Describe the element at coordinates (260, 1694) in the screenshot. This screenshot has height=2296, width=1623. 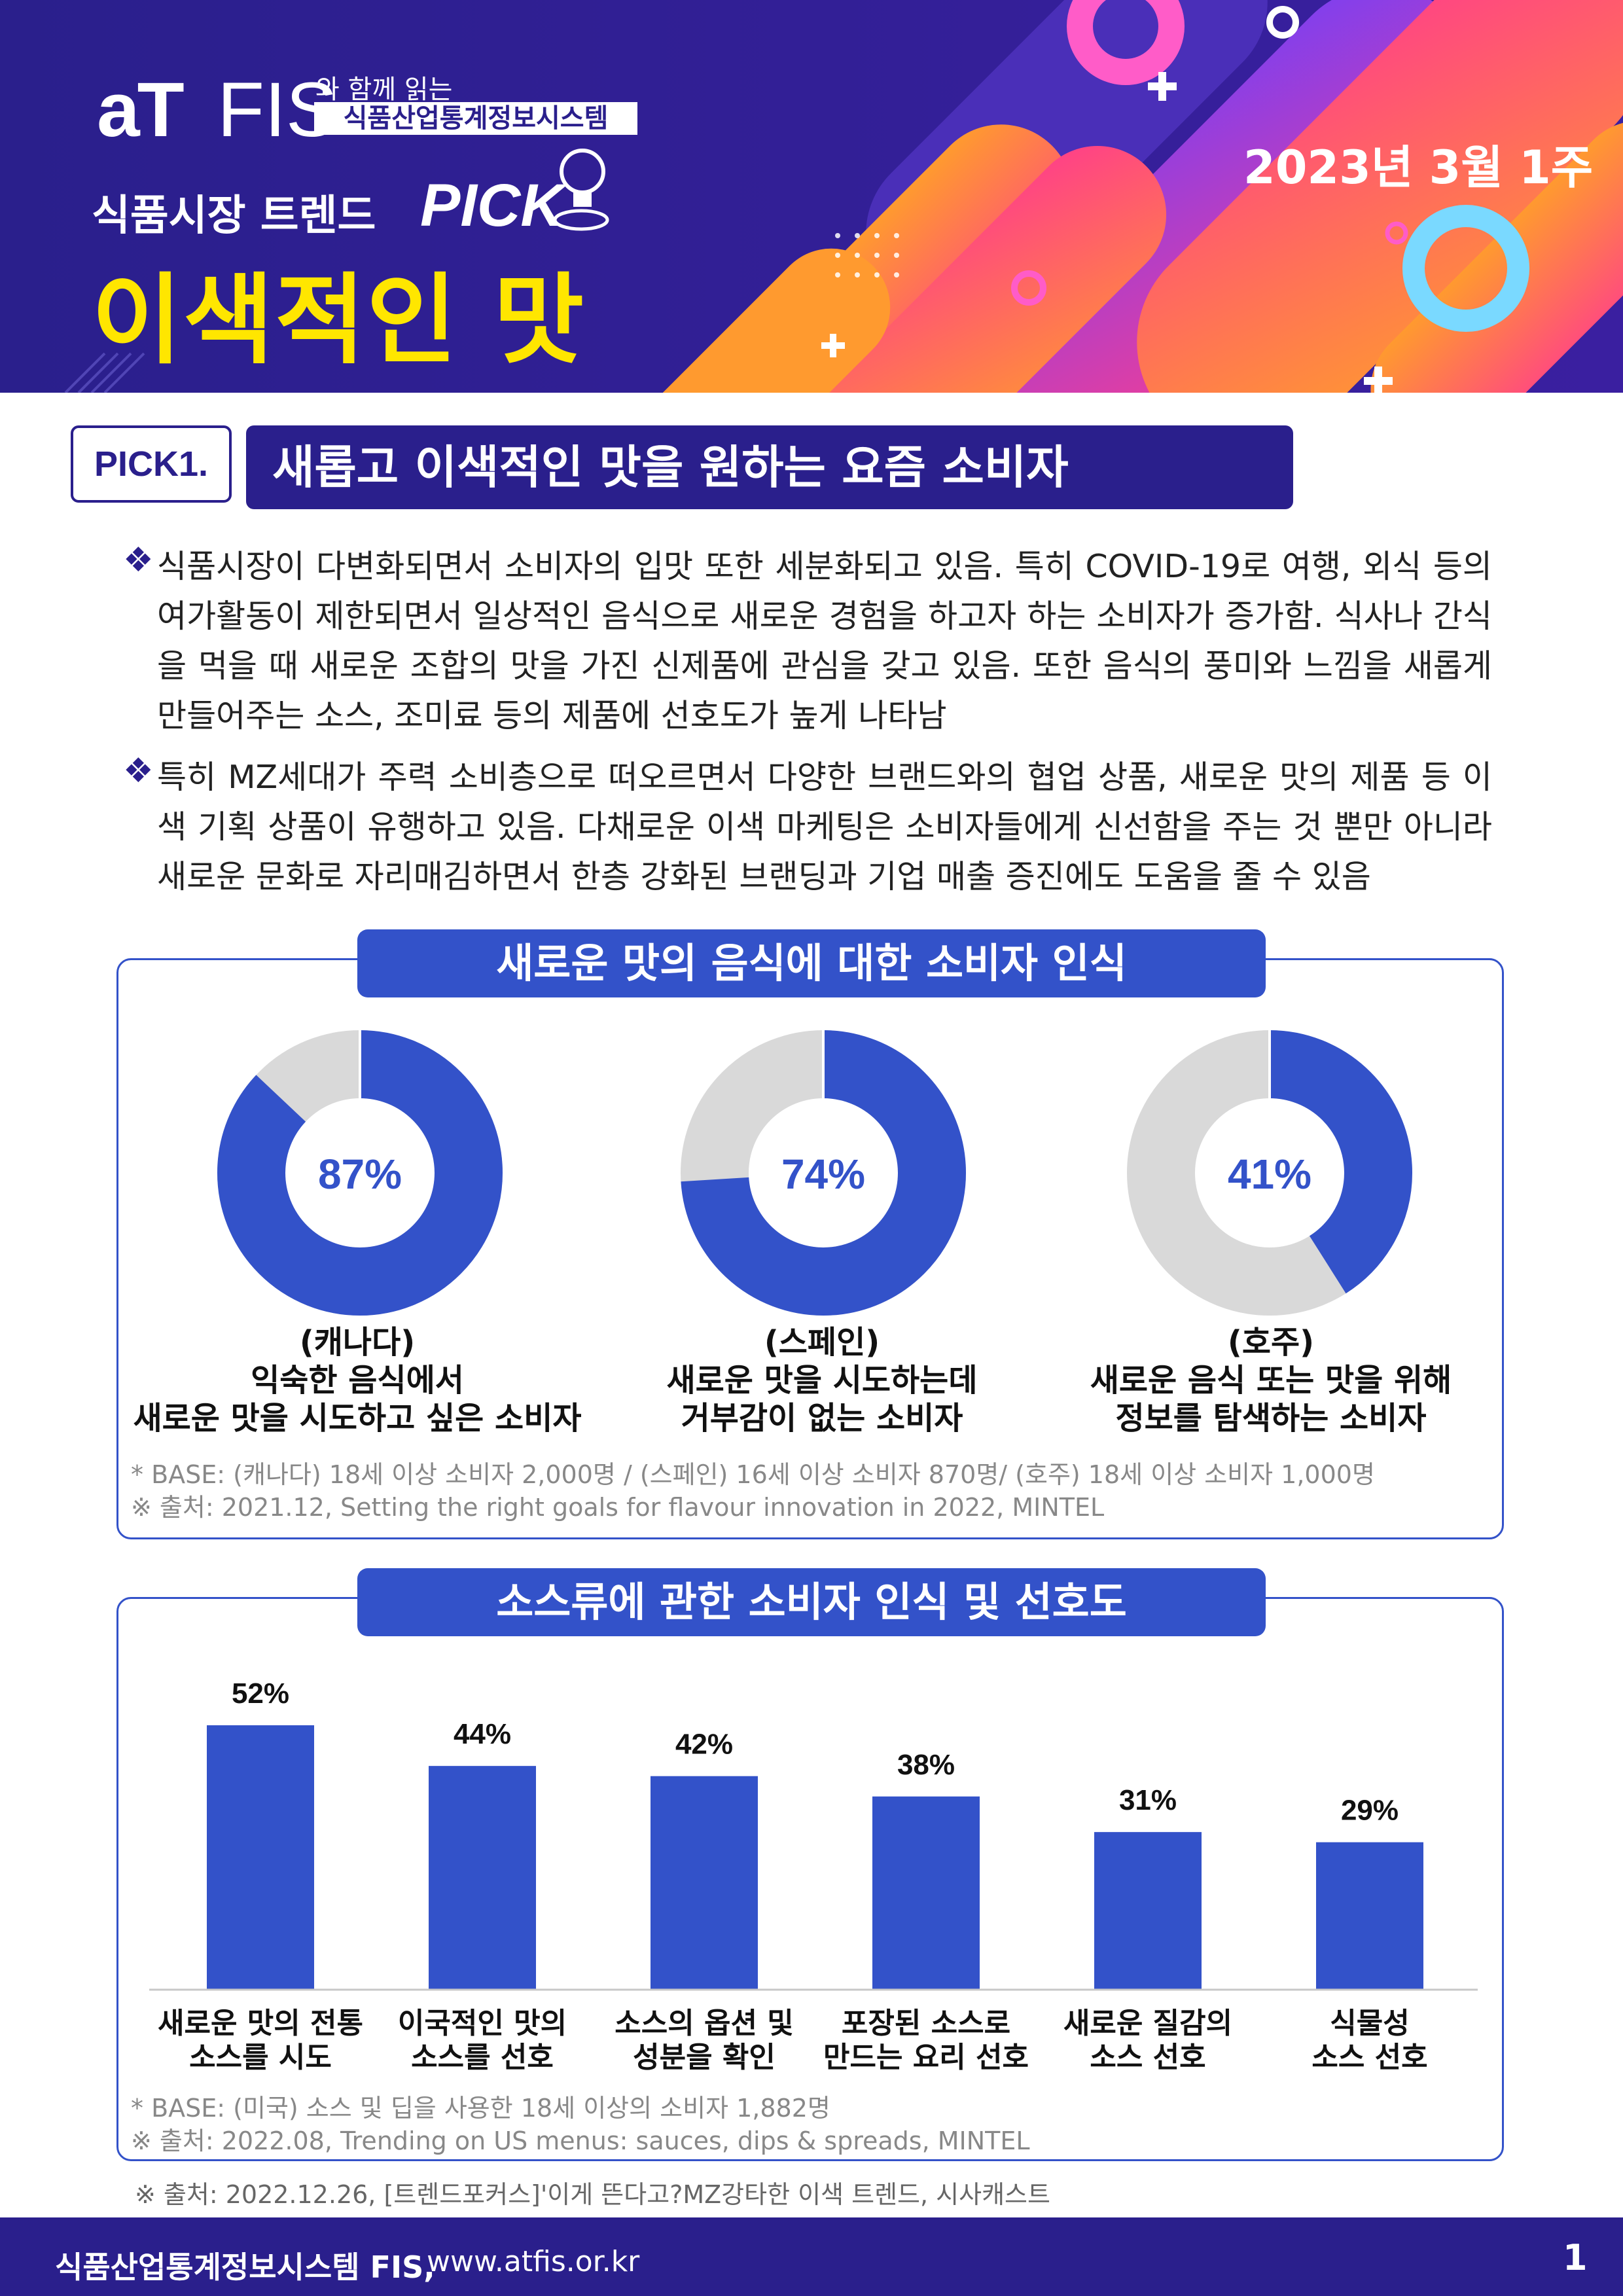
I see `bar-value-label: 52%` at that location.